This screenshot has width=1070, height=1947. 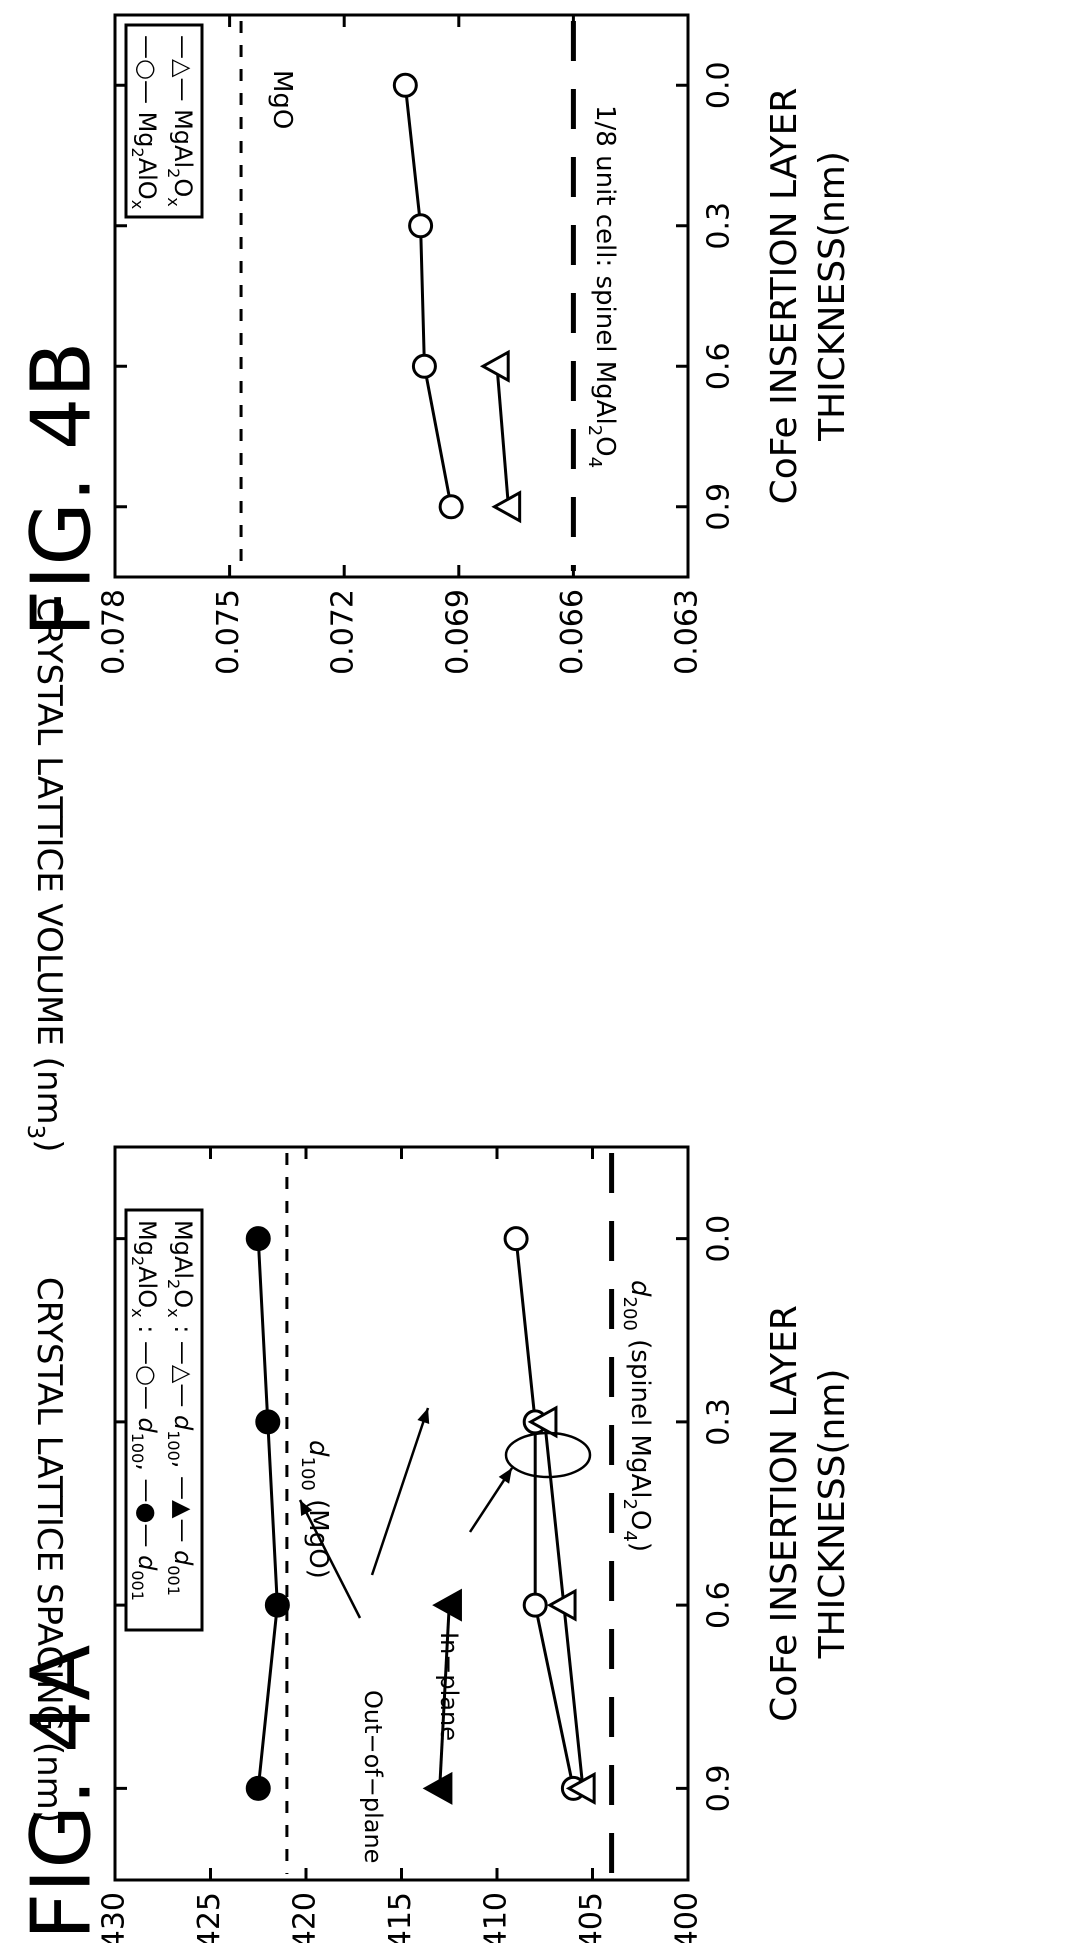 What do you see at coordinates (305, 1917) in the screenshot?
I see `y-tick-label: 0.420` at bounding box center [305, 1917].